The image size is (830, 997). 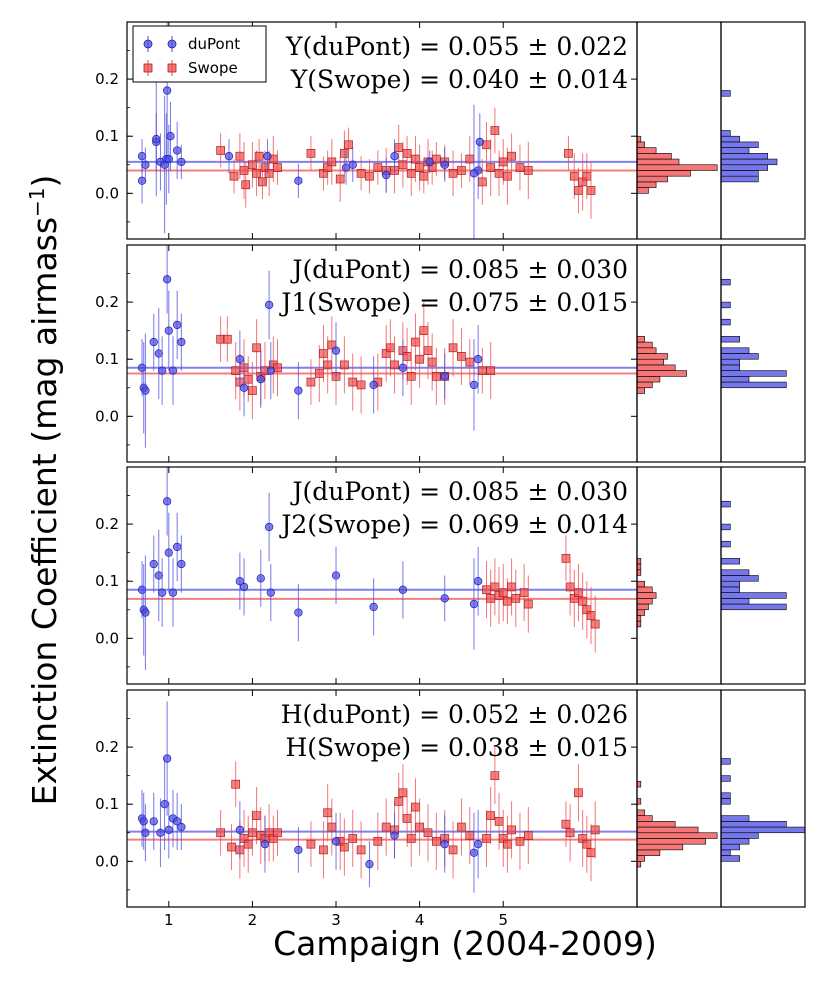 I want to click on panel-annotation: Y(Swope) = 0.040 ± 0.014, so click(x=459, y=79).